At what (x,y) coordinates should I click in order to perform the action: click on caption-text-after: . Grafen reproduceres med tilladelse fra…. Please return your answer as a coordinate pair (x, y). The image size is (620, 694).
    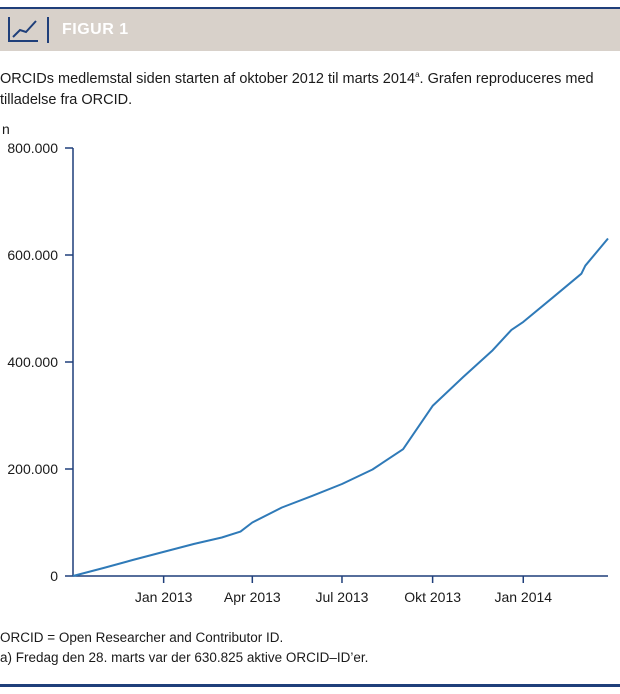
    Looking at the image, I should click on (297, 89).